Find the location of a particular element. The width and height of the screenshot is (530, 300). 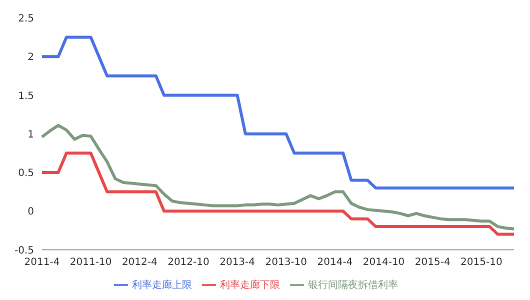

x-tick-label: 2012-10 is located at coordinates (189, 262).